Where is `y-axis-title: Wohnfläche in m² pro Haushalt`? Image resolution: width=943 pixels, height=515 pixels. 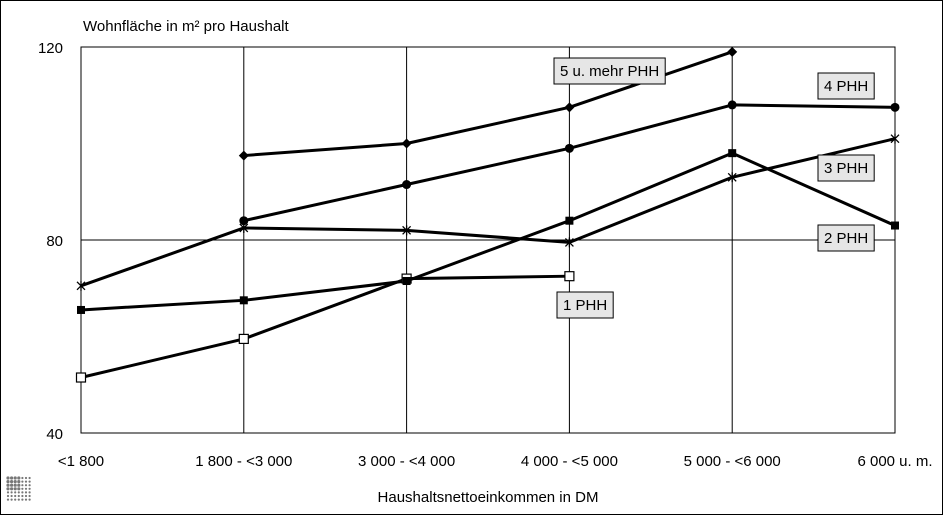
y-axis-title: Wohnfläche in m² pro Haushalt is located at coordinates (186, 26).